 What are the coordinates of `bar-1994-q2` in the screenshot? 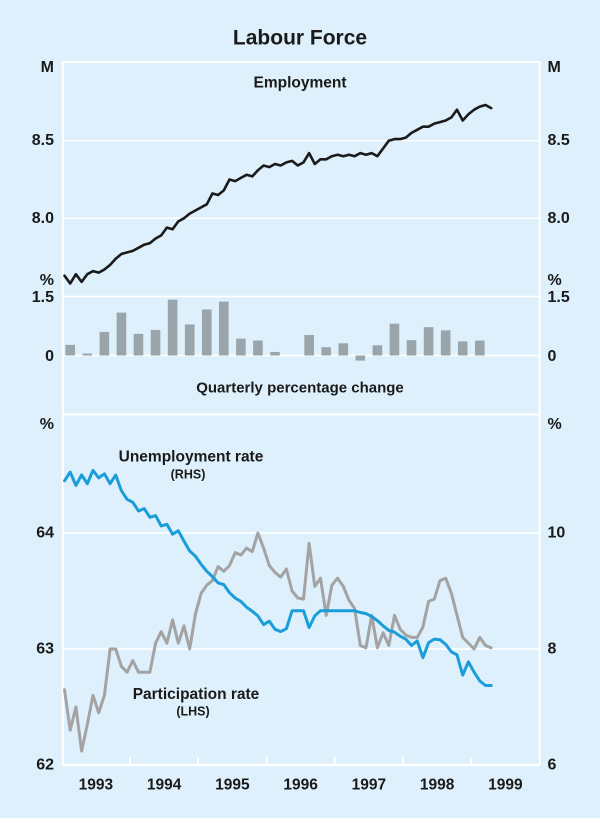 It's located at (155, 342).